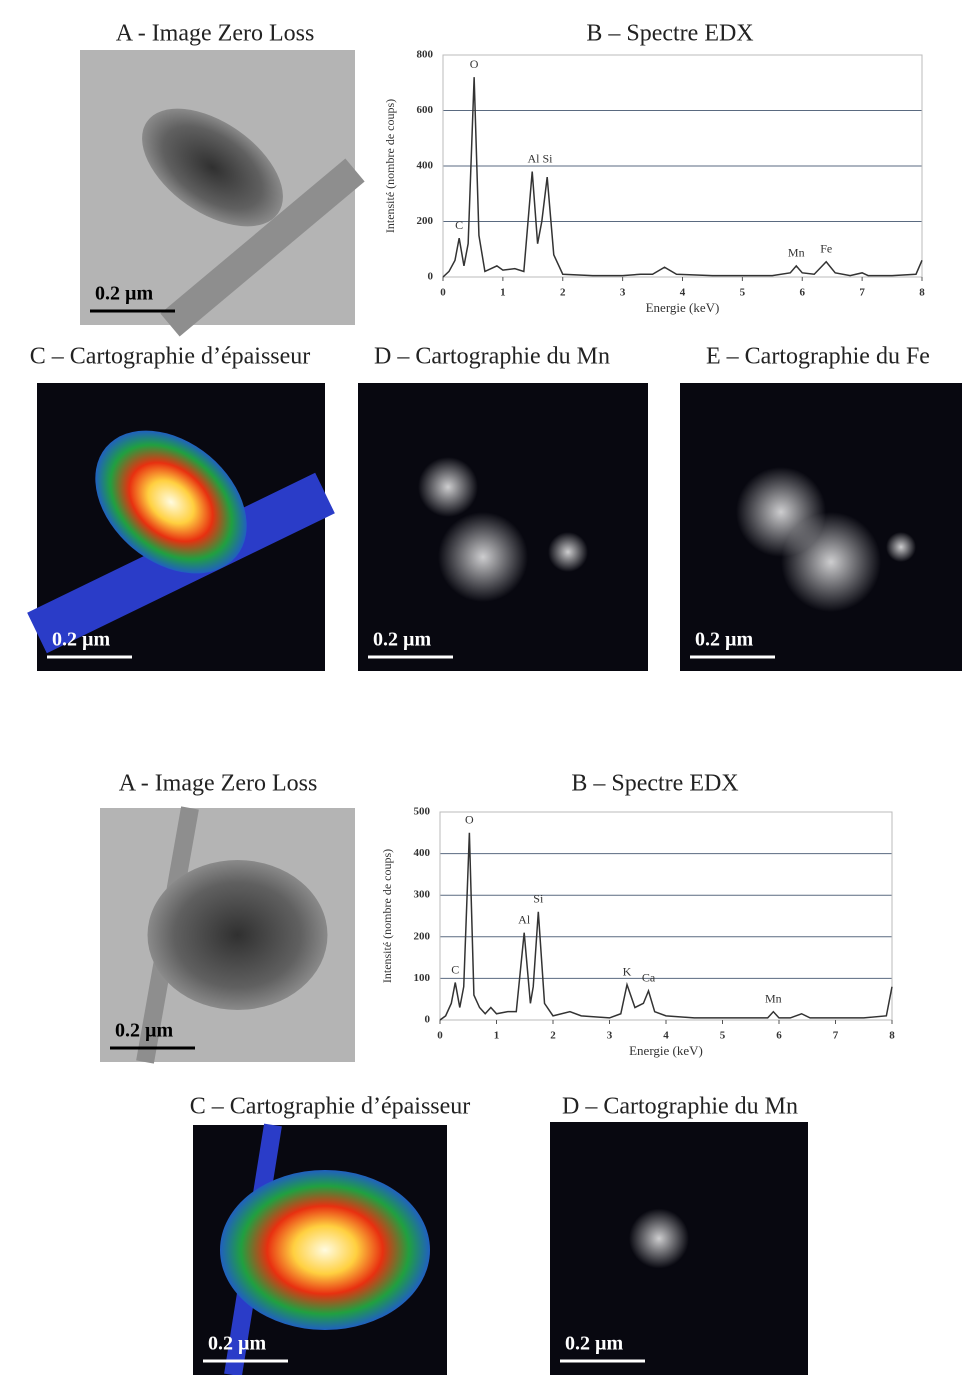 The width and height of the screenshot is (963, 1375). I want to click on y-tick-label: 800, so click(425, 55).